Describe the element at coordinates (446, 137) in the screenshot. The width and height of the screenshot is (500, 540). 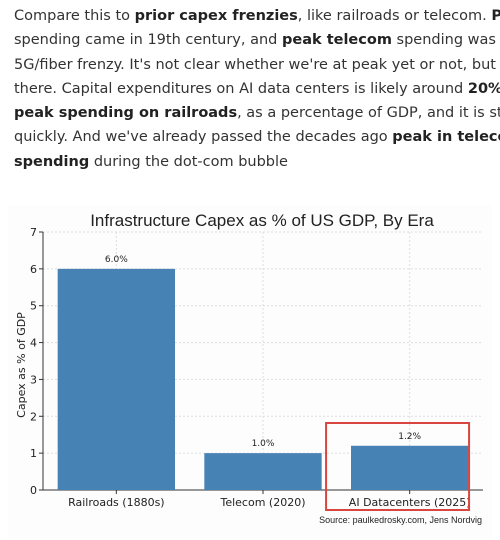
I see `bold-text: peak in telecom` at that location.